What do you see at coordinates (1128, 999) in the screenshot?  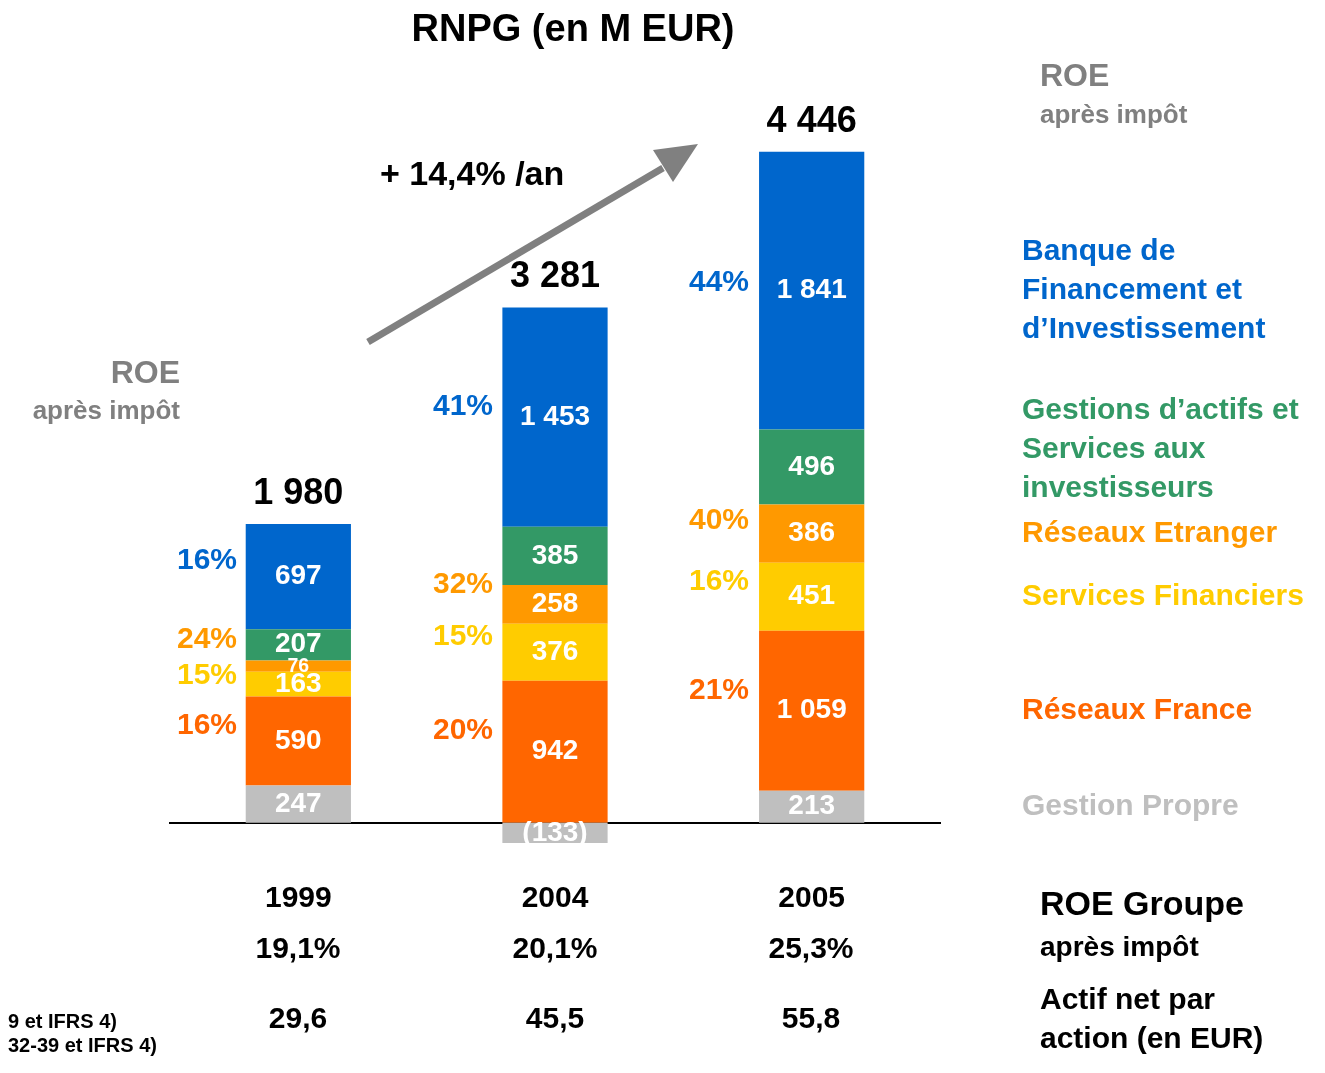 I see `text: Actif net par` at bounding box center [1128, 999].